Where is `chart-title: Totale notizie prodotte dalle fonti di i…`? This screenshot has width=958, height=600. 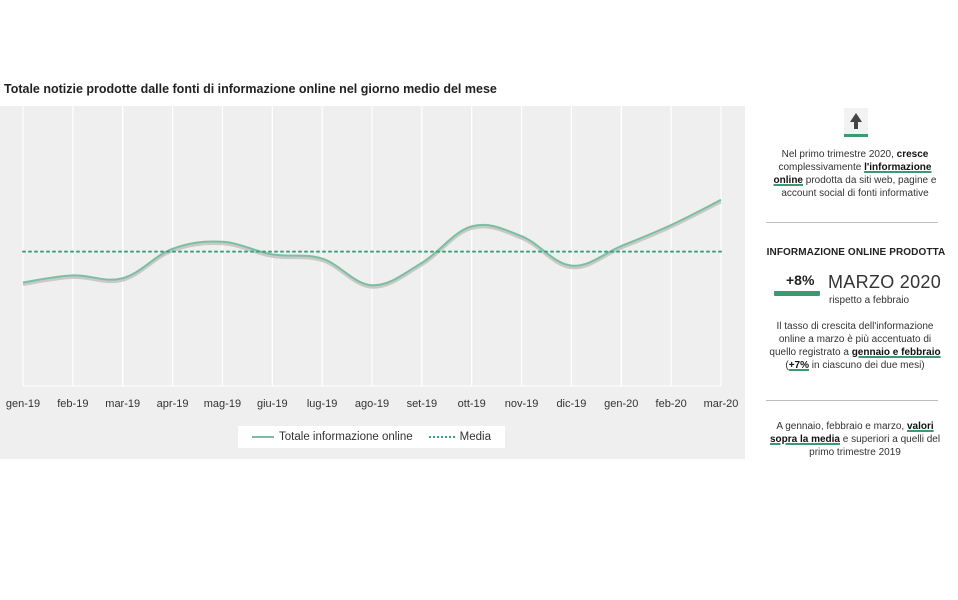
chart-title: Totale notizie prodotte dalle fonti di i… is located at coordinates (250, 89).